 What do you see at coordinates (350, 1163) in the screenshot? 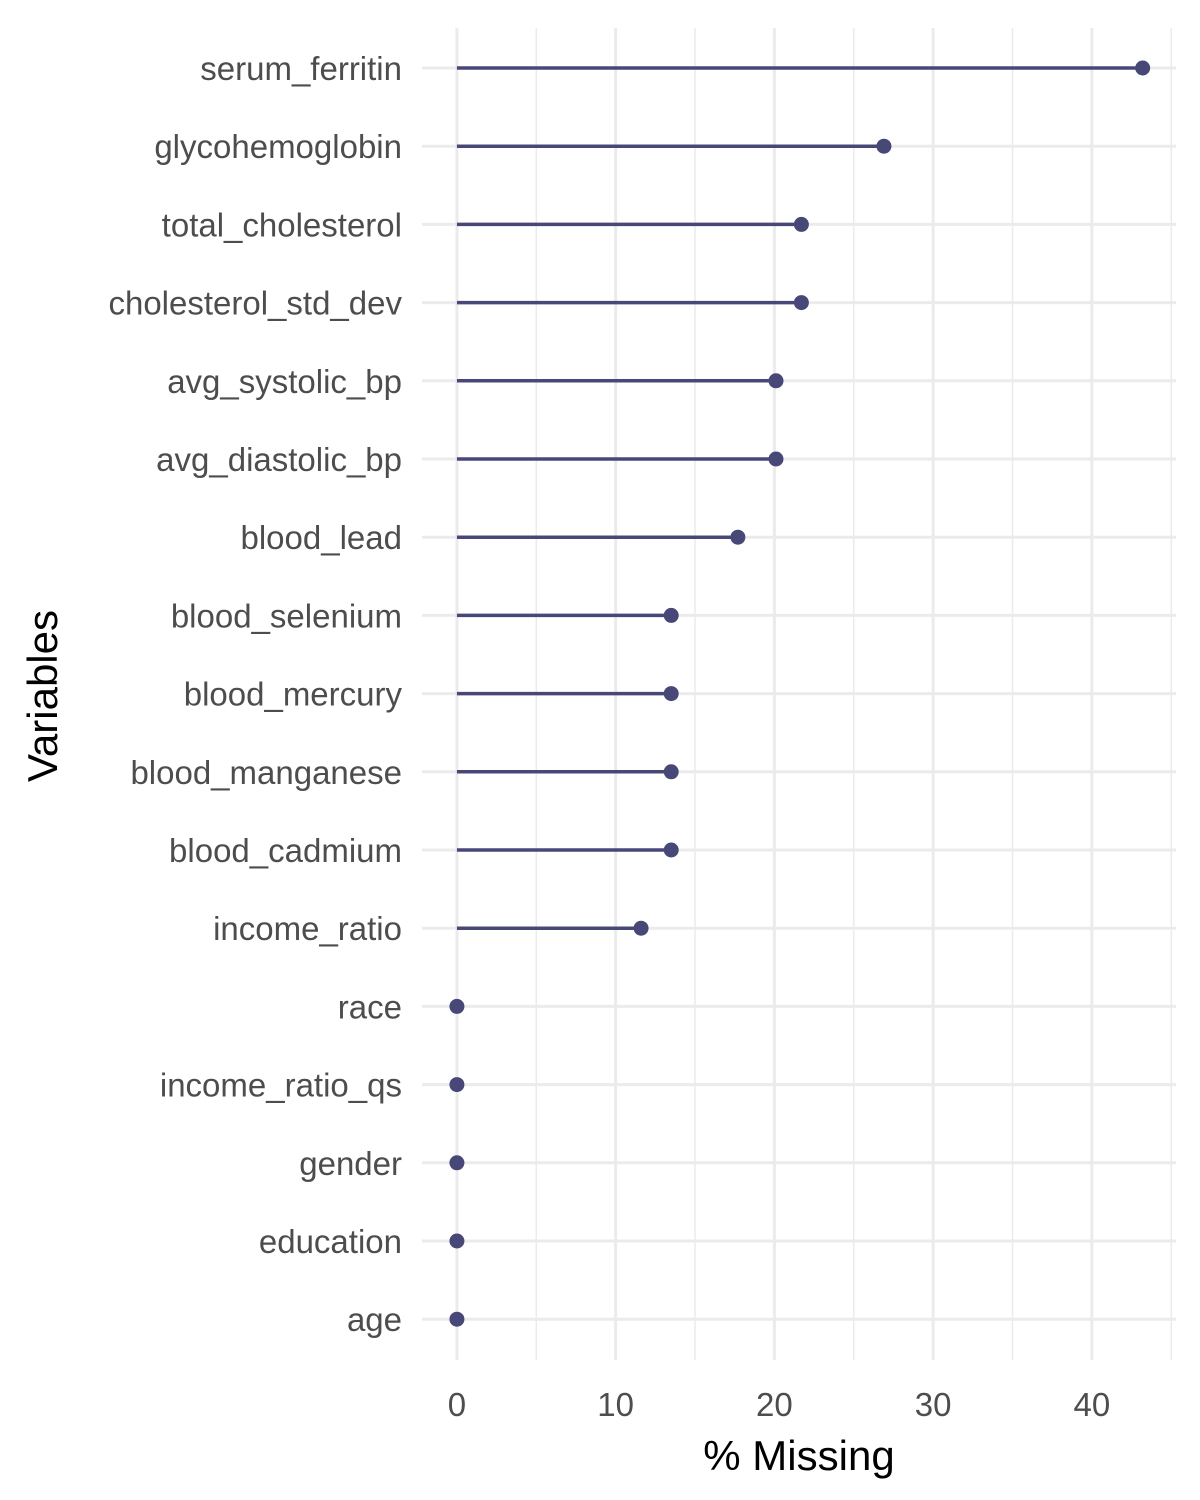
I see `y-tick-label: gender` at bounding box center [350, 1163].